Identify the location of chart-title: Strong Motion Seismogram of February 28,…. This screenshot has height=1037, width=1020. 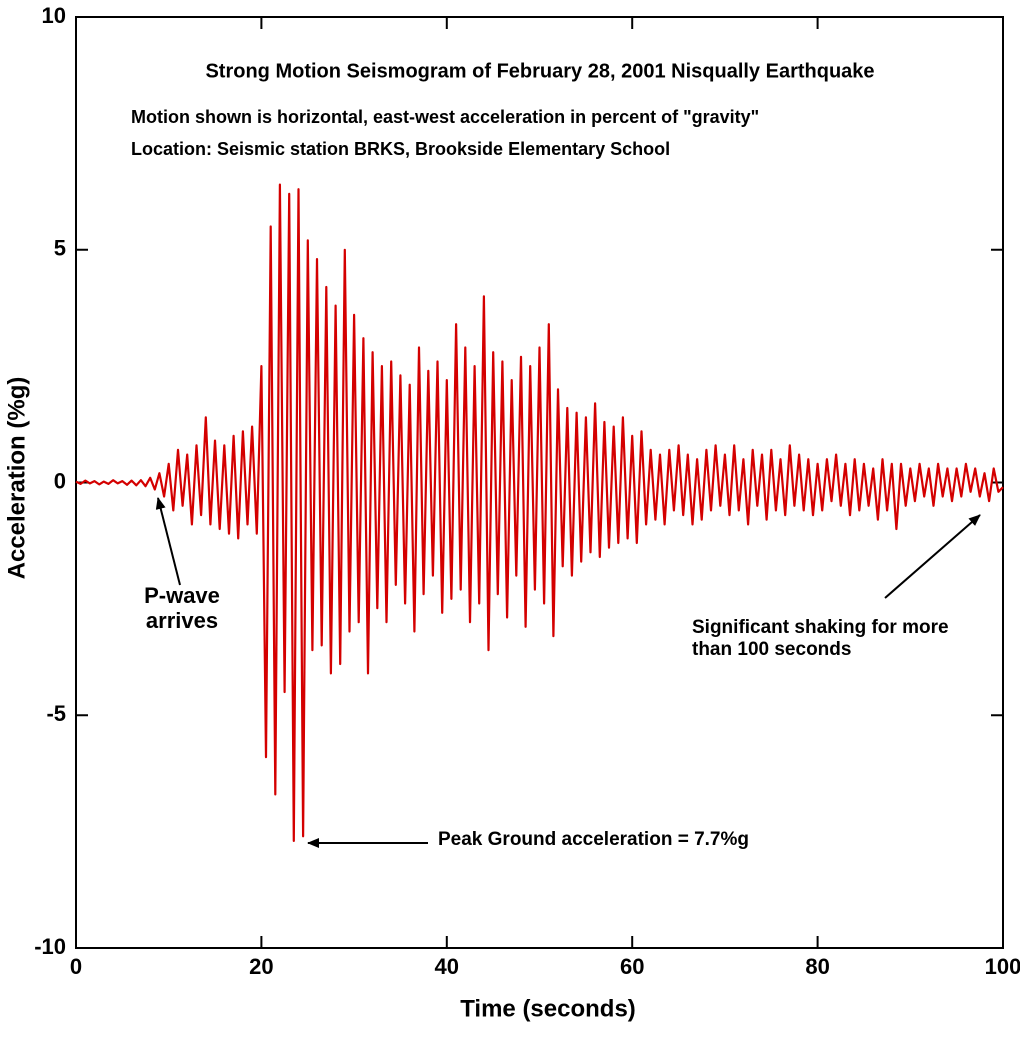
(539, 71).